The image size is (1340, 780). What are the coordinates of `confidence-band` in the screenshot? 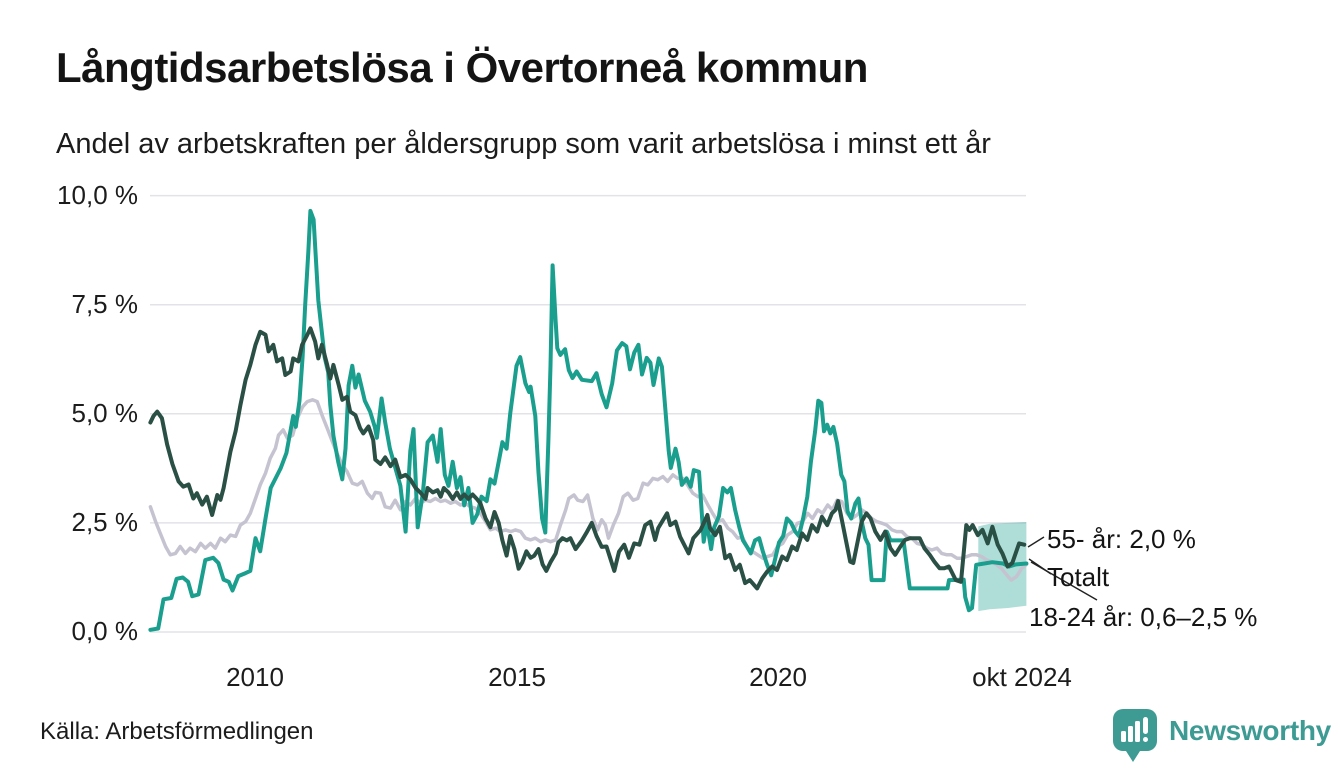 It's located at (1002, 567).